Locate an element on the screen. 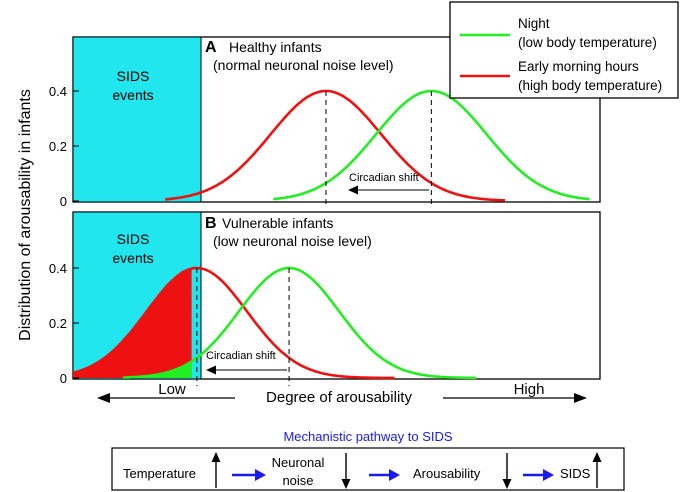 Image resolution: width=680 pixels, height=492 pixels. panel-a-sids-zone is located at coordinates (137, 119).